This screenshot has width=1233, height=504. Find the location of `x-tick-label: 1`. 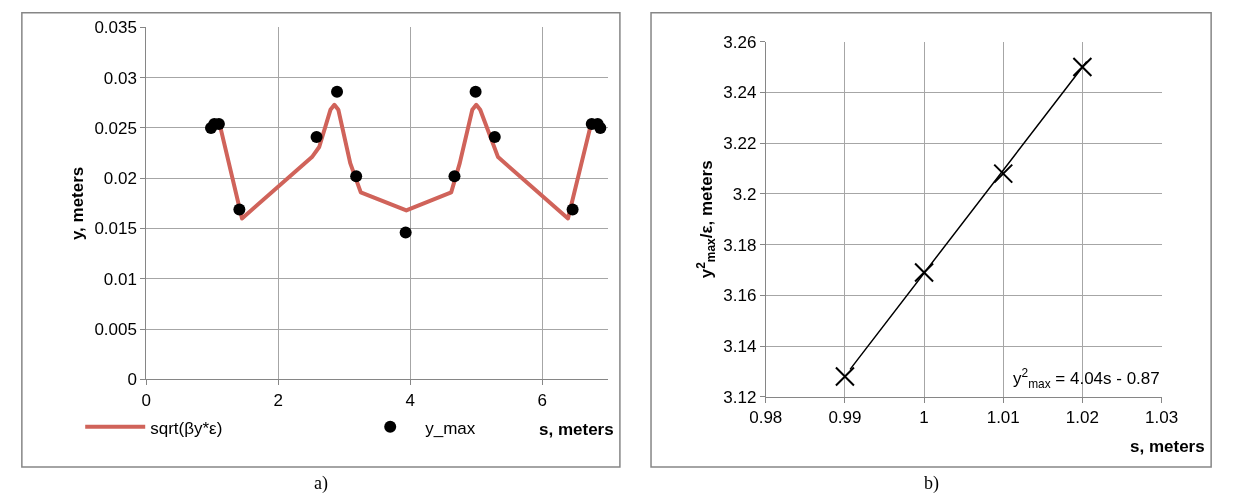

x-tick-label: 1 is located at coordinates (924, 418).